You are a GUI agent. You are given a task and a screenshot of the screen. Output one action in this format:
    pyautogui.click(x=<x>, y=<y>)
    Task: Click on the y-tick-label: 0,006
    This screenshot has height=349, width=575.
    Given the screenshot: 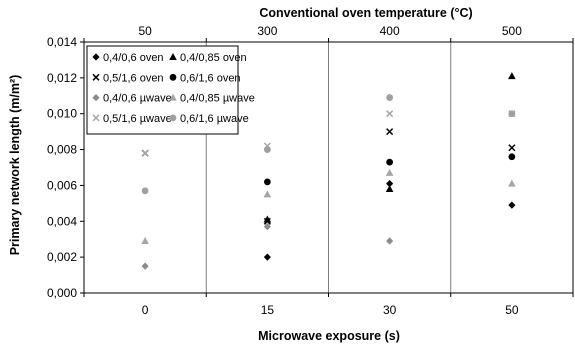 What is the action you would take?
    pyautogui.click(x=62, y=185)
    